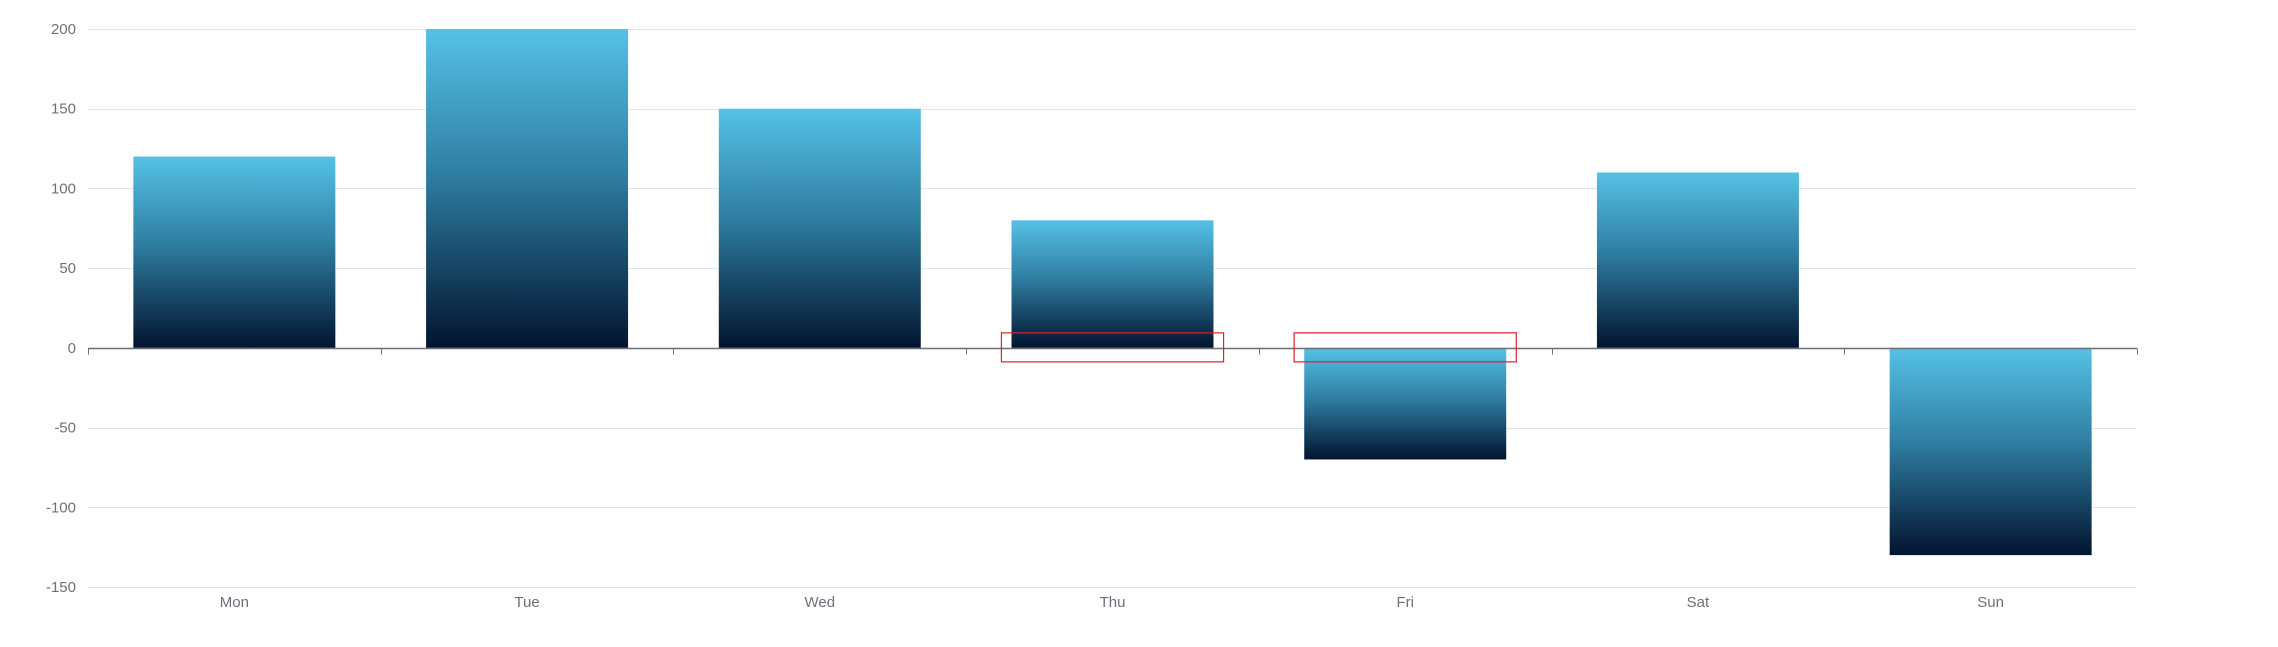 The height and width of the screenshot is (647, 2278). I want to click on y-tick-label: -150, so click(61, 587).